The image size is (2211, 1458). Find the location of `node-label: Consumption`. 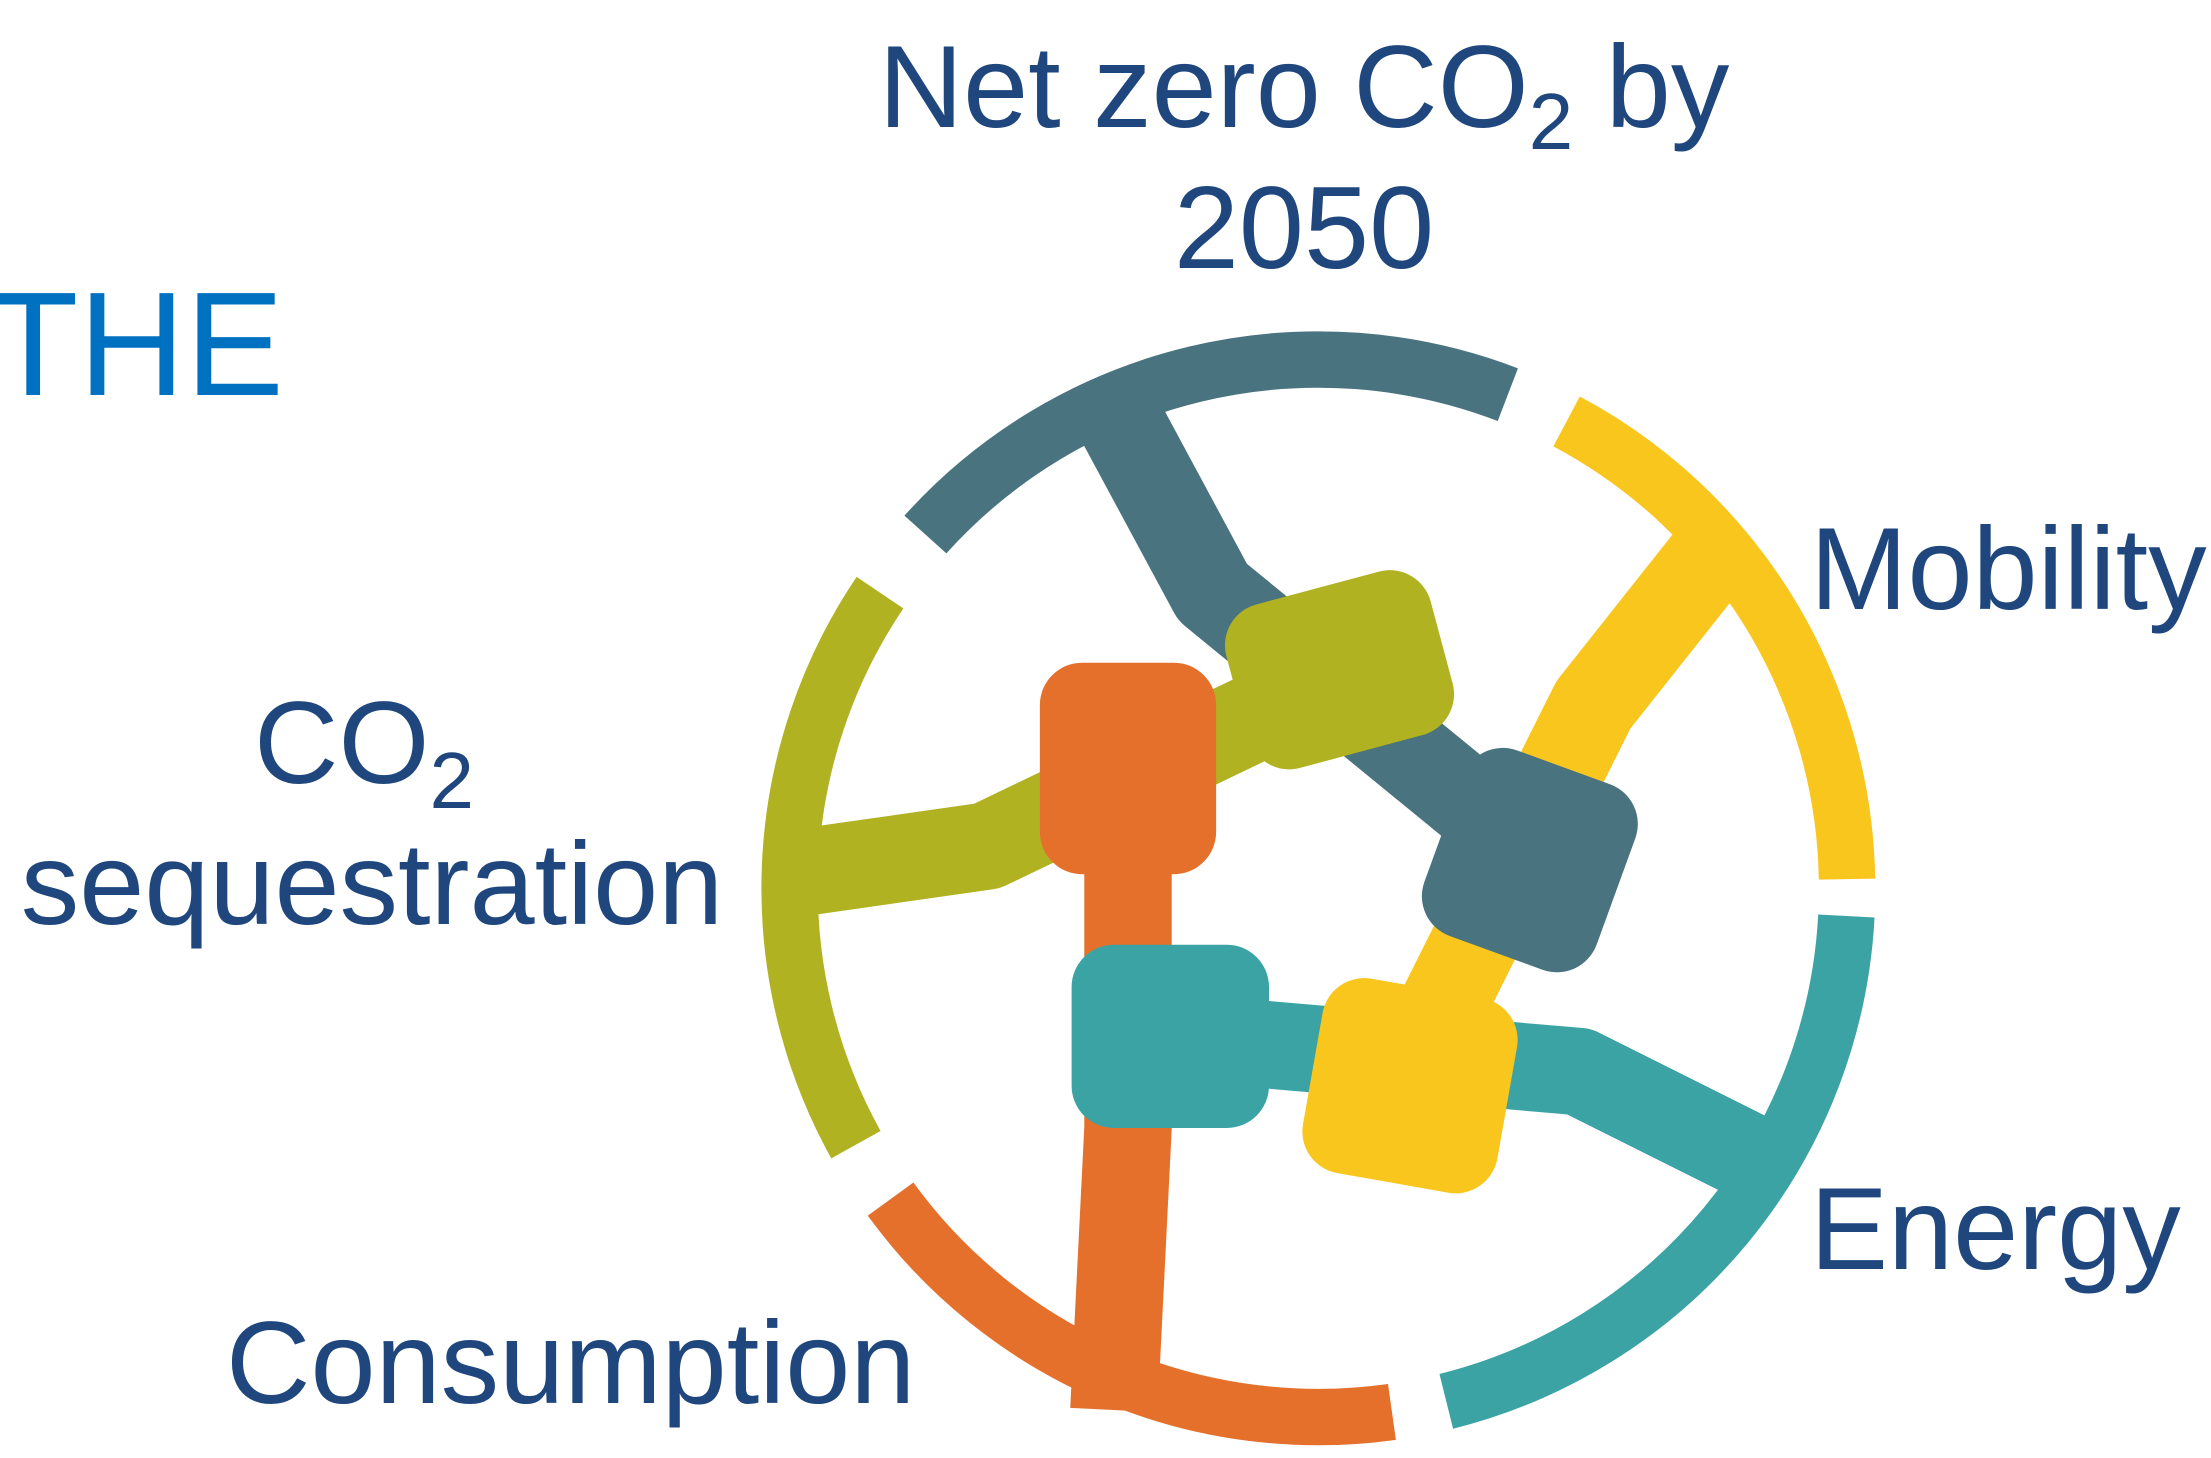

node-label: Consumption is located at coordinates (570, 1362).